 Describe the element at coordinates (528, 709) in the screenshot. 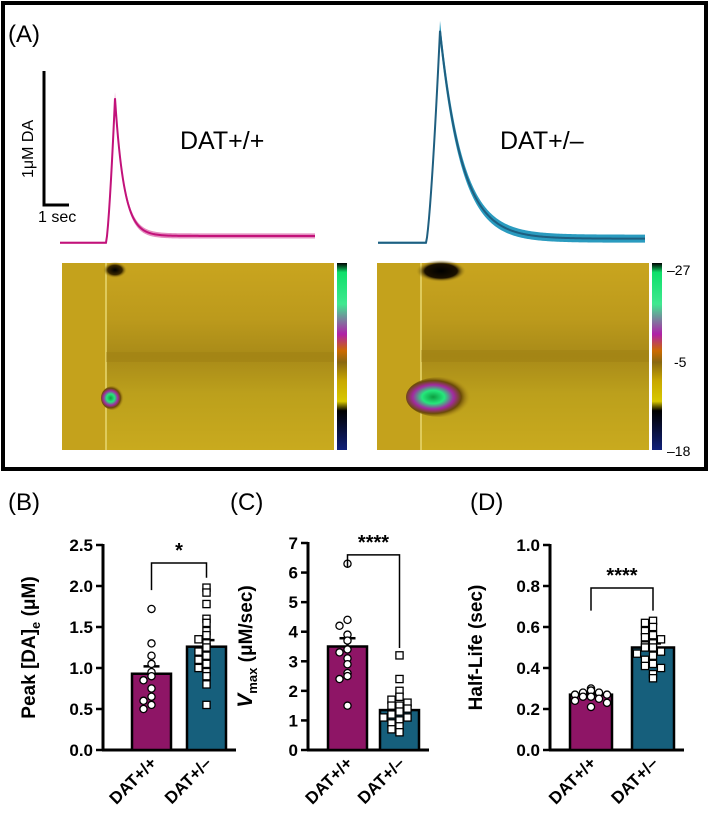

I see `y-tick-label: 0.2` at that location.